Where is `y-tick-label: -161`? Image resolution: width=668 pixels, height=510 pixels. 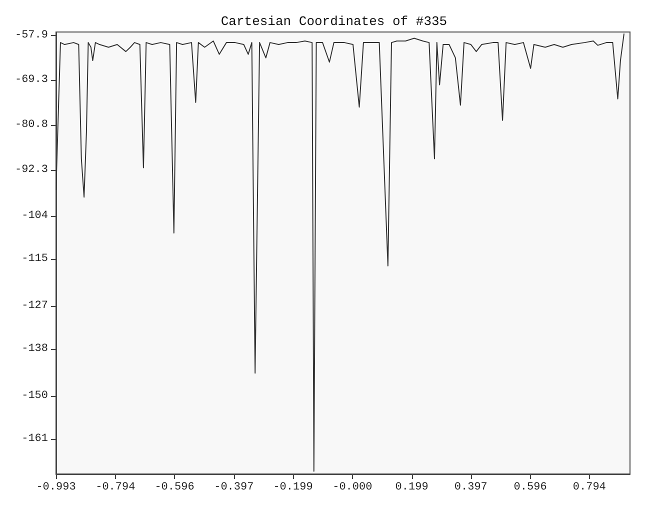
y-tick-label: -161 is located at coordinates (35, 438).